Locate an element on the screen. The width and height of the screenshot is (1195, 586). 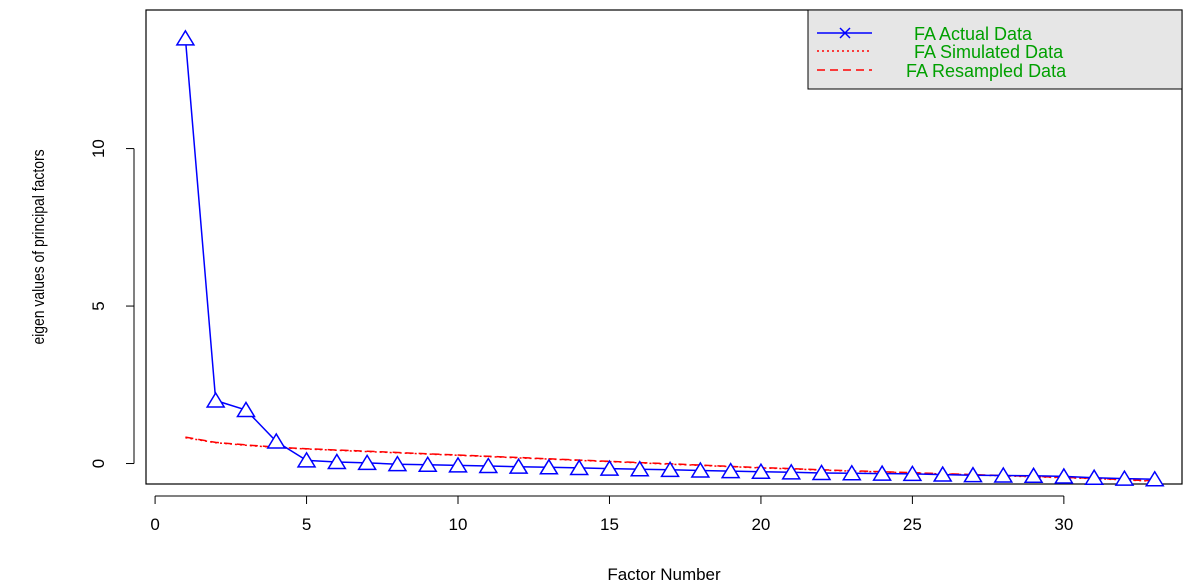
legend-entry-actual: FA Actual Data is located at coordinates (925, 34).